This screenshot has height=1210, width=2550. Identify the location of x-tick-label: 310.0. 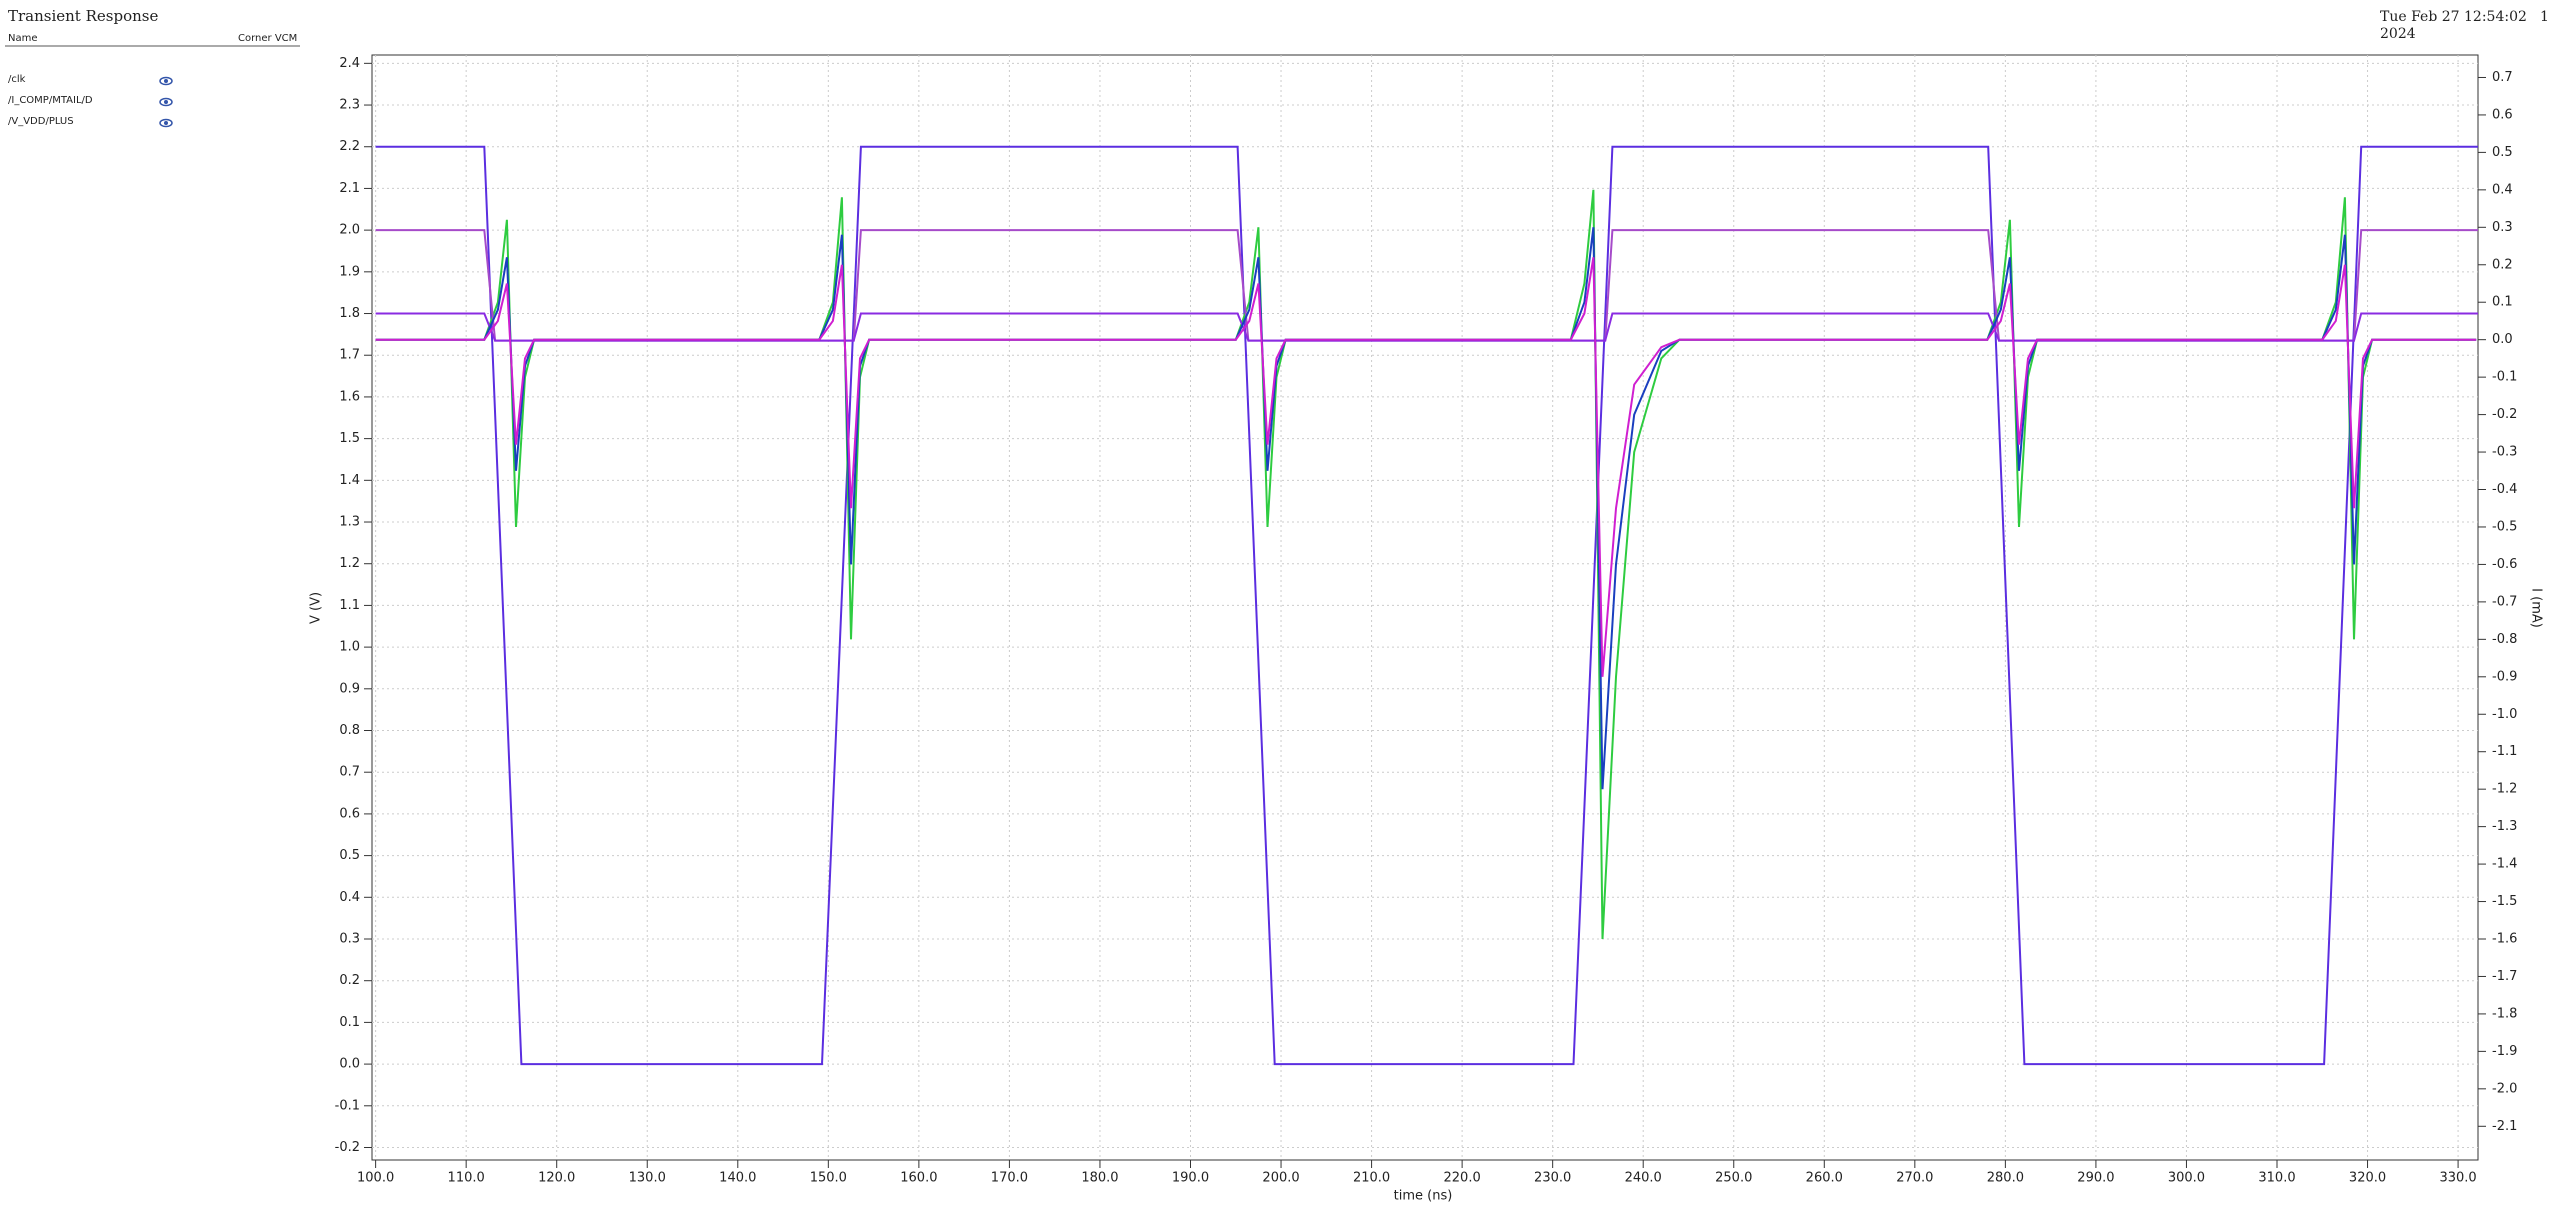
(2276, 1178).